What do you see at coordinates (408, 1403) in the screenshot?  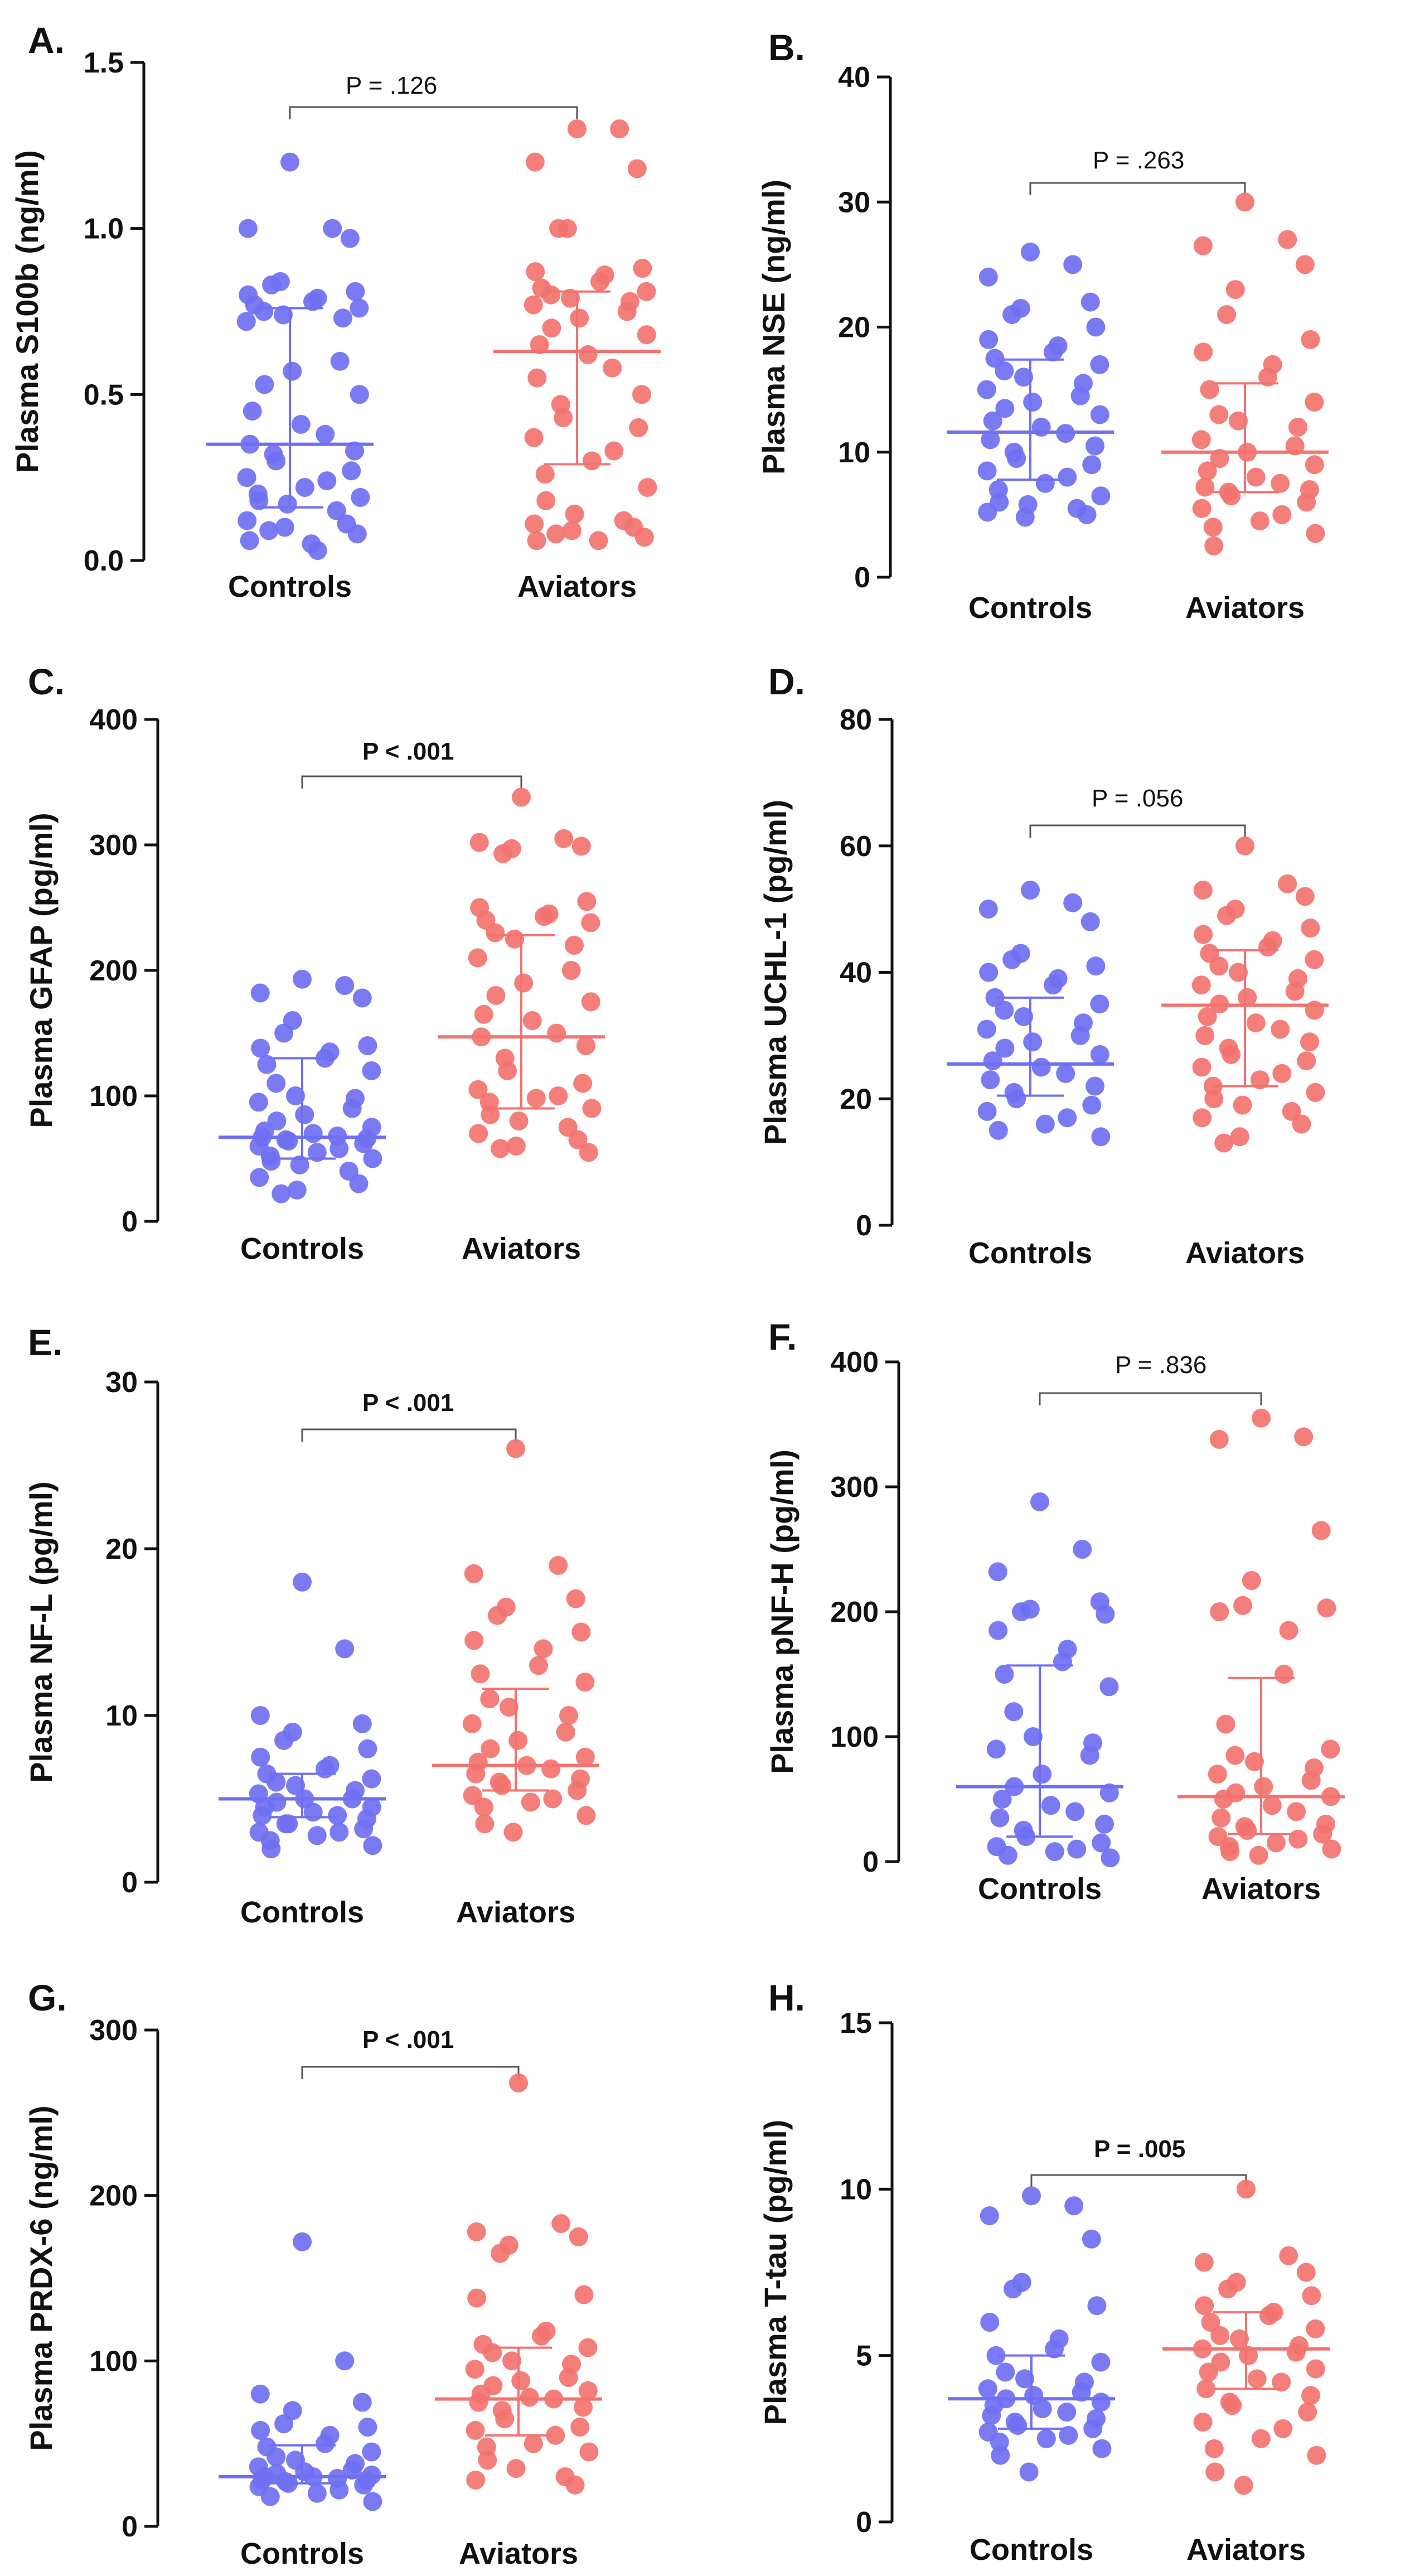 I see `p-value-label: P < .001` at bounding box center [408, 1403].